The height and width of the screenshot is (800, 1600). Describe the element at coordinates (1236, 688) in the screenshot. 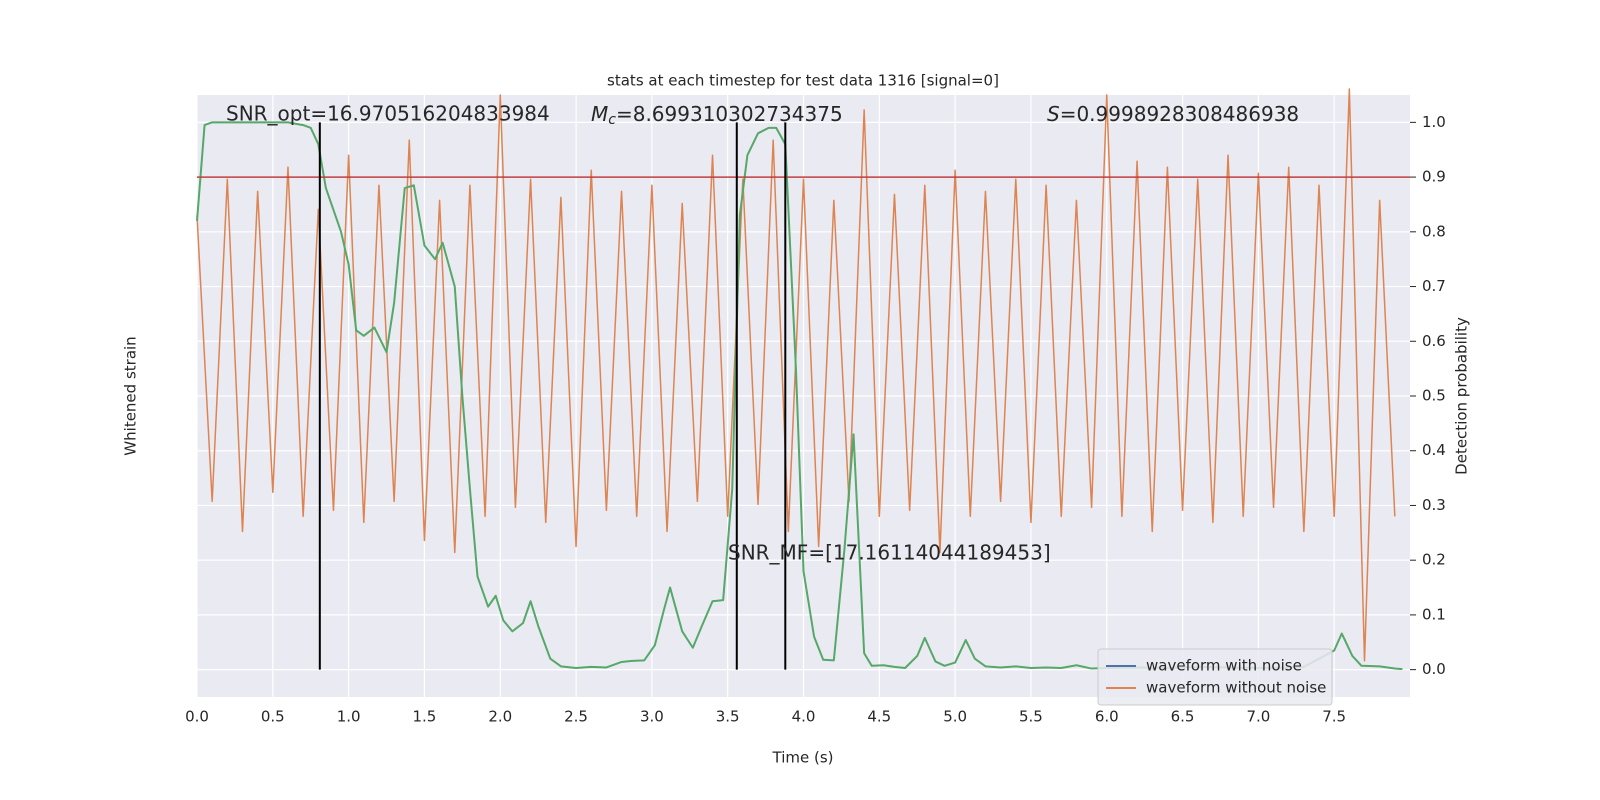

I see `legend-label: waveform without noise` at that location.